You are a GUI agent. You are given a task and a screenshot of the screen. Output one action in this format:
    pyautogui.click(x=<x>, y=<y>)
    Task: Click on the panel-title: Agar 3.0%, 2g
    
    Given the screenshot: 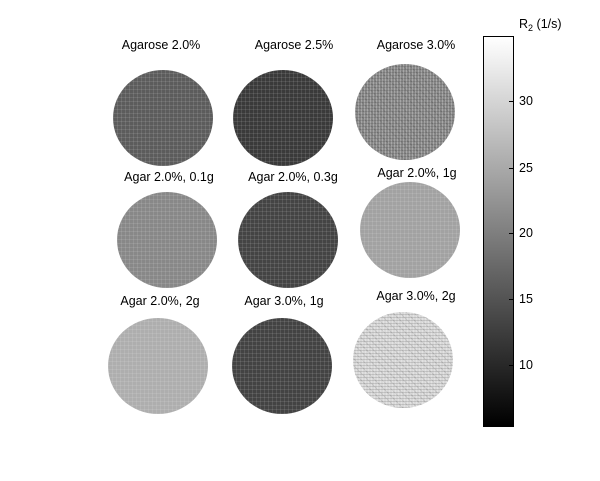 What is the action you would take?
    pyautogui.click(x=416, y=296)
    